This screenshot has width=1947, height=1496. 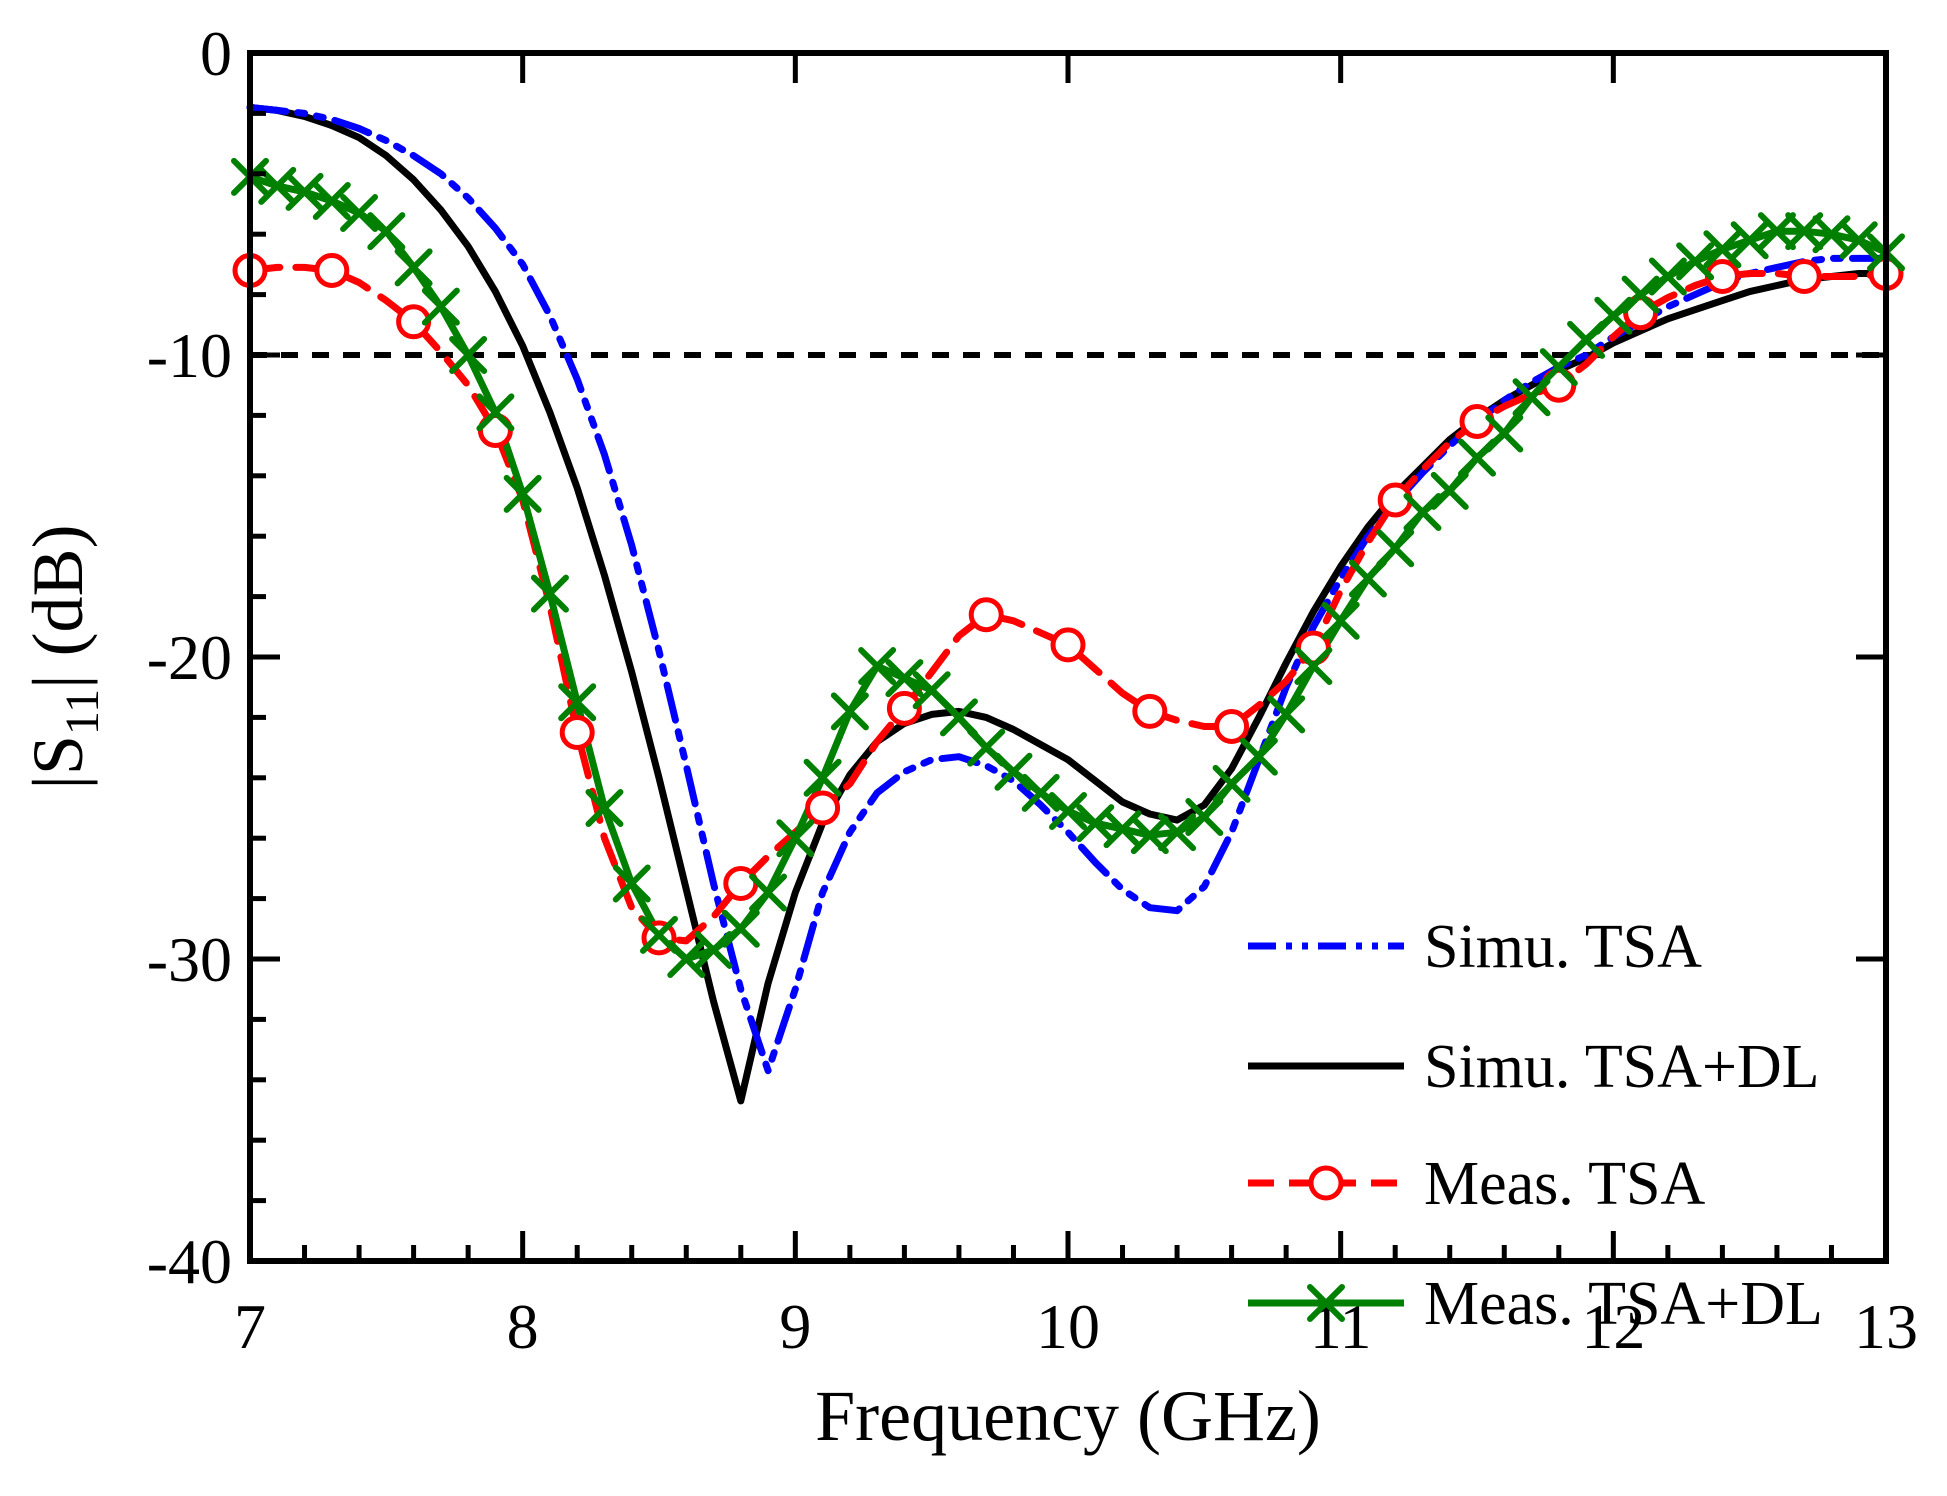 I want to click on x-tick-label: 12, so click(x=1613, y=1326).